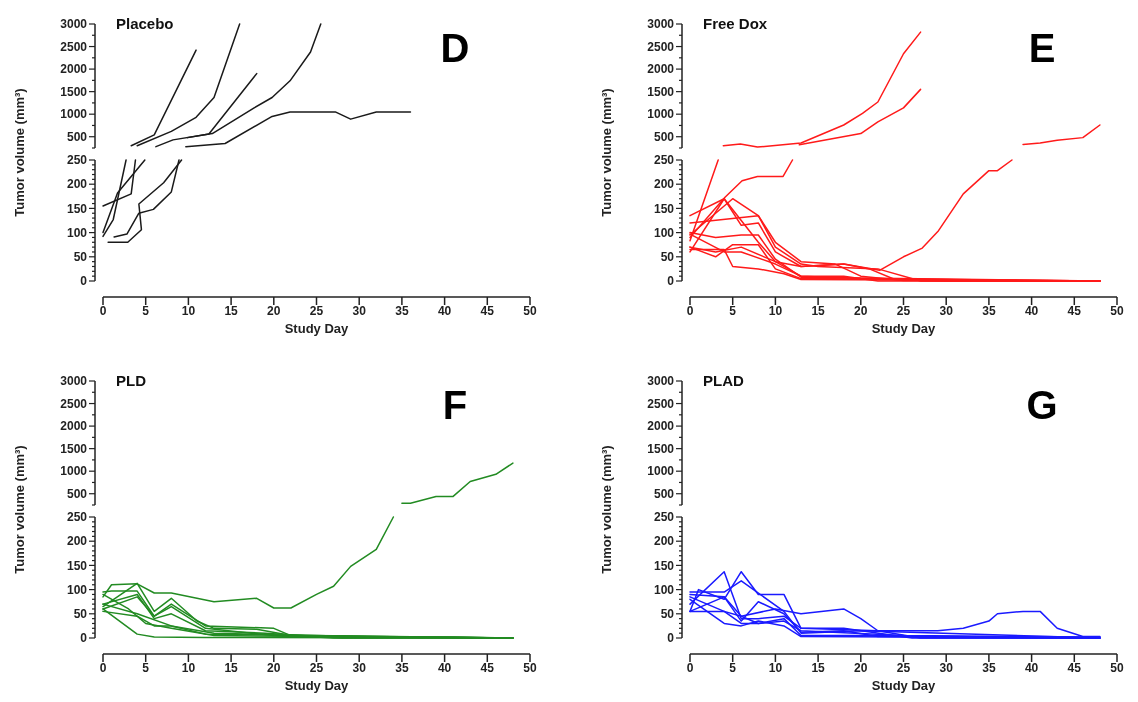 Image resolution: width=1138 pixels, height=702 pixels. I want to click on chart-title: PLD, so click(131, 380).